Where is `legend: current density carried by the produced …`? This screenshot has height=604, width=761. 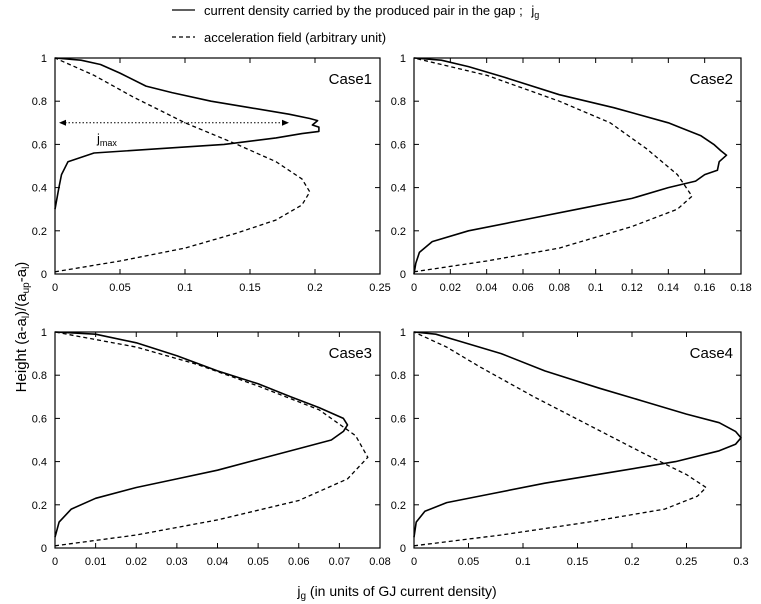
legend: current density carried by the produced … is located at coordinates (355, 24).